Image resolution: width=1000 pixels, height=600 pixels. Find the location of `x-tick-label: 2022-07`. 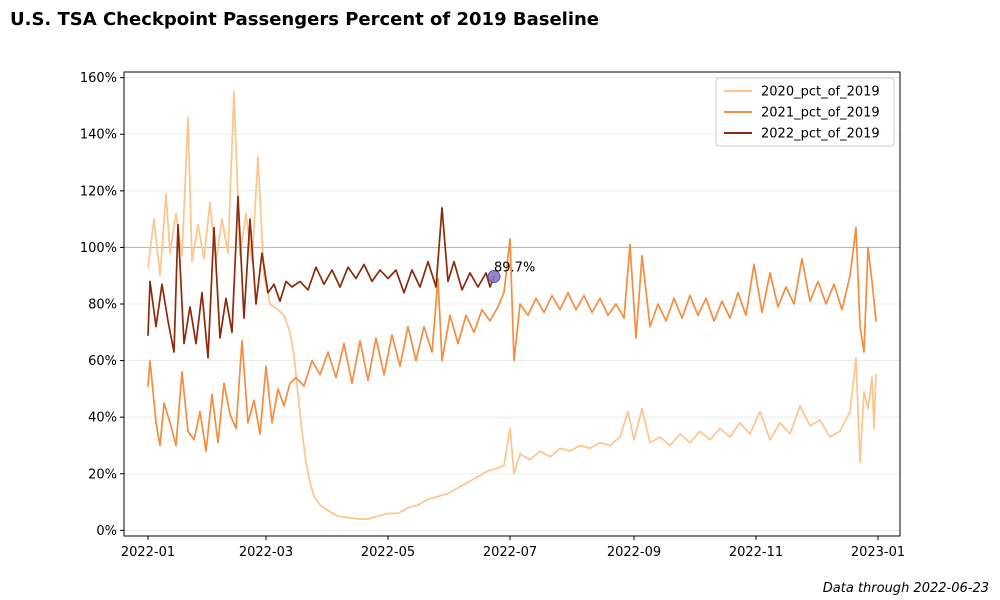

x-tick-label: 2022-07 is located at coordinates (510, 552).